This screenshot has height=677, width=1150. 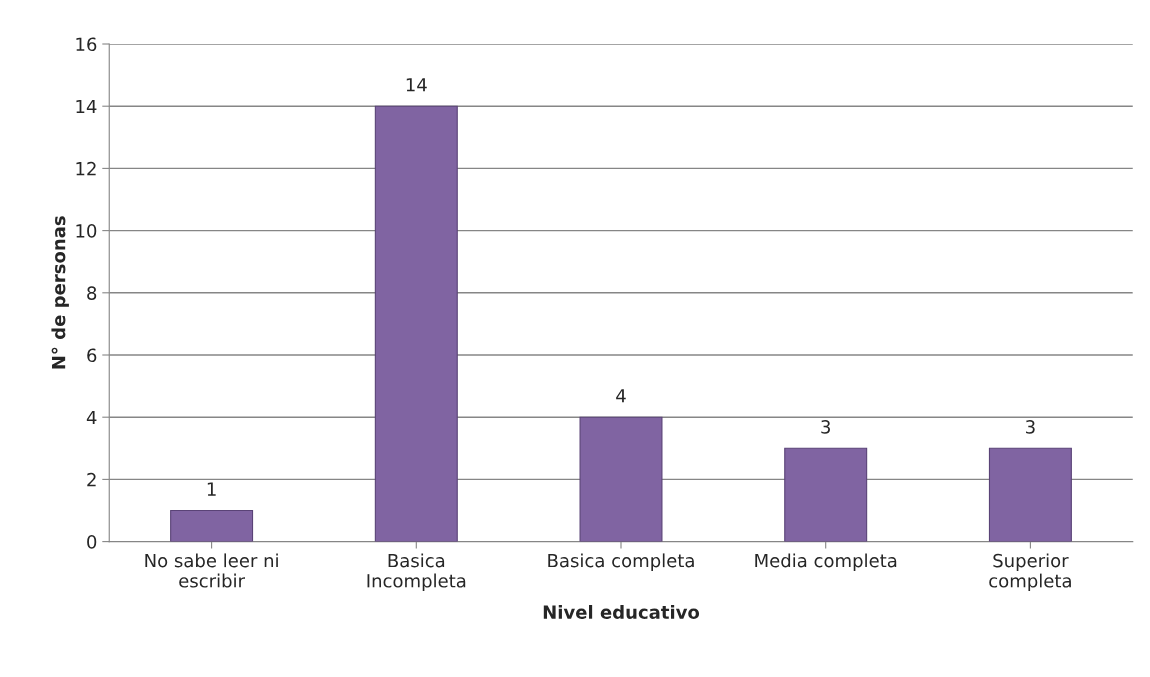 I want to click on y-tick-label: 2, so click(x=91, y=479).